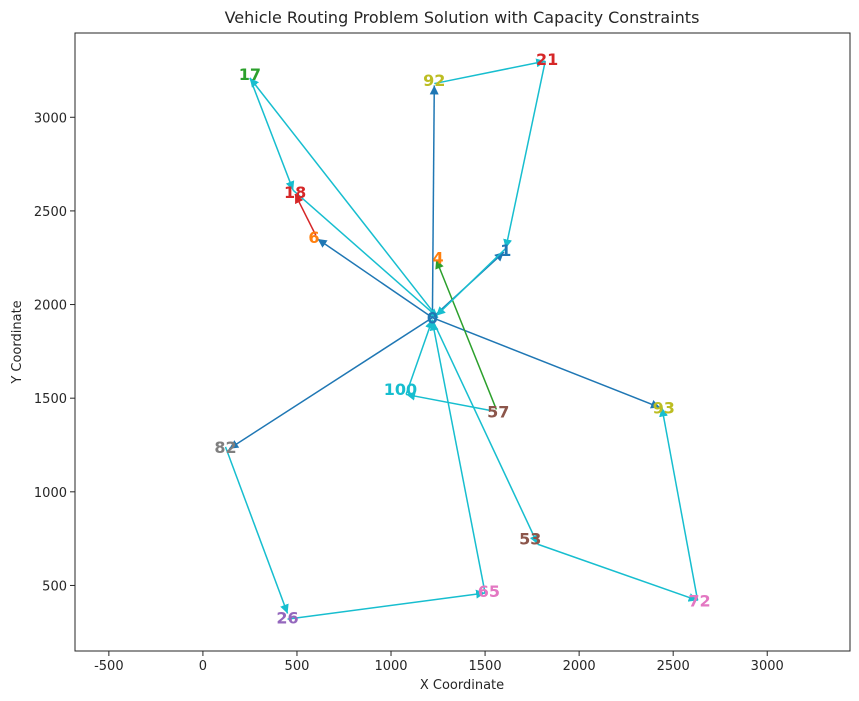  Describe the element at coordinates (54, 352) in the screenshot. I see `y-axis-ticks: 500 1000 1500 2000 2500 3000` at that location.